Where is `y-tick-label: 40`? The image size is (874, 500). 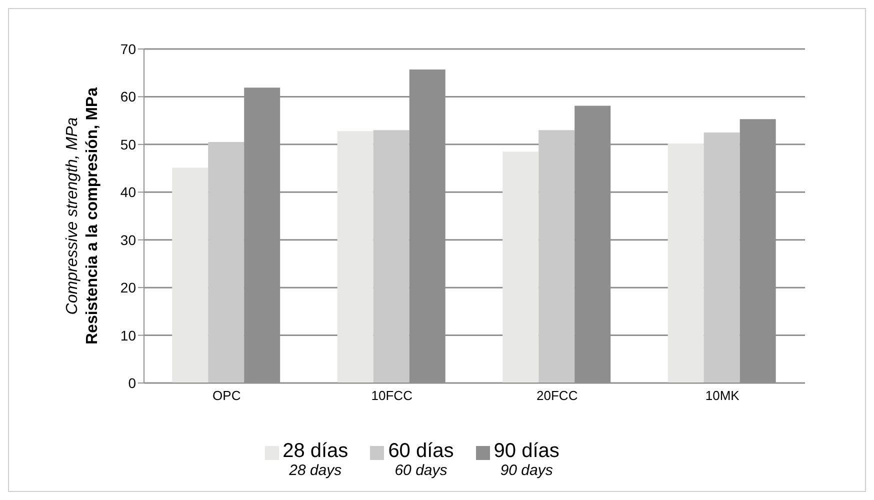
y-tick-label: 40 is located at coordinates (128, 192).